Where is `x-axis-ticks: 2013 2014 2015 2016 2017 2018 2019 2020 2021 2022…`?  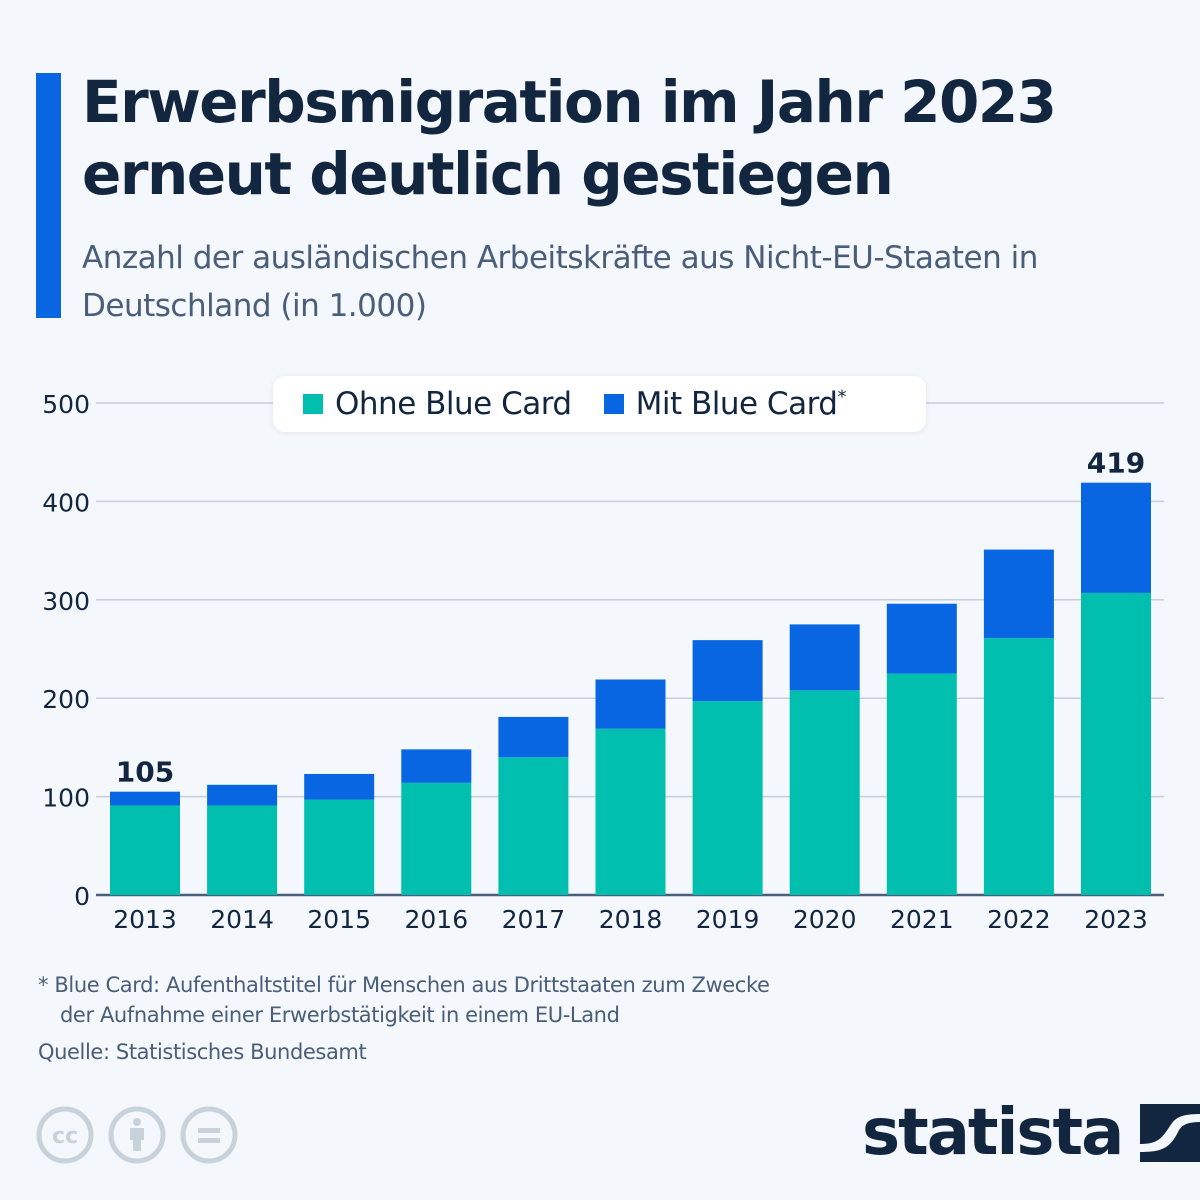
x-axis-ticks: 2013 2014 2015 2016 2017 2018 2019 2020 2021 2022… is located at coordinates (630, 919).